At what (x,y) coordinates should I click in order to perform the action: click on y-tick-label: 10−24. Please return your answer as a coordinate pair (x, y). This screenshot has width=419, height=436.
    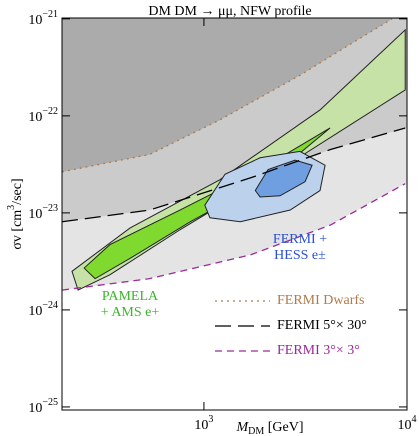
    Looking at the image, I should click on (43, 309).